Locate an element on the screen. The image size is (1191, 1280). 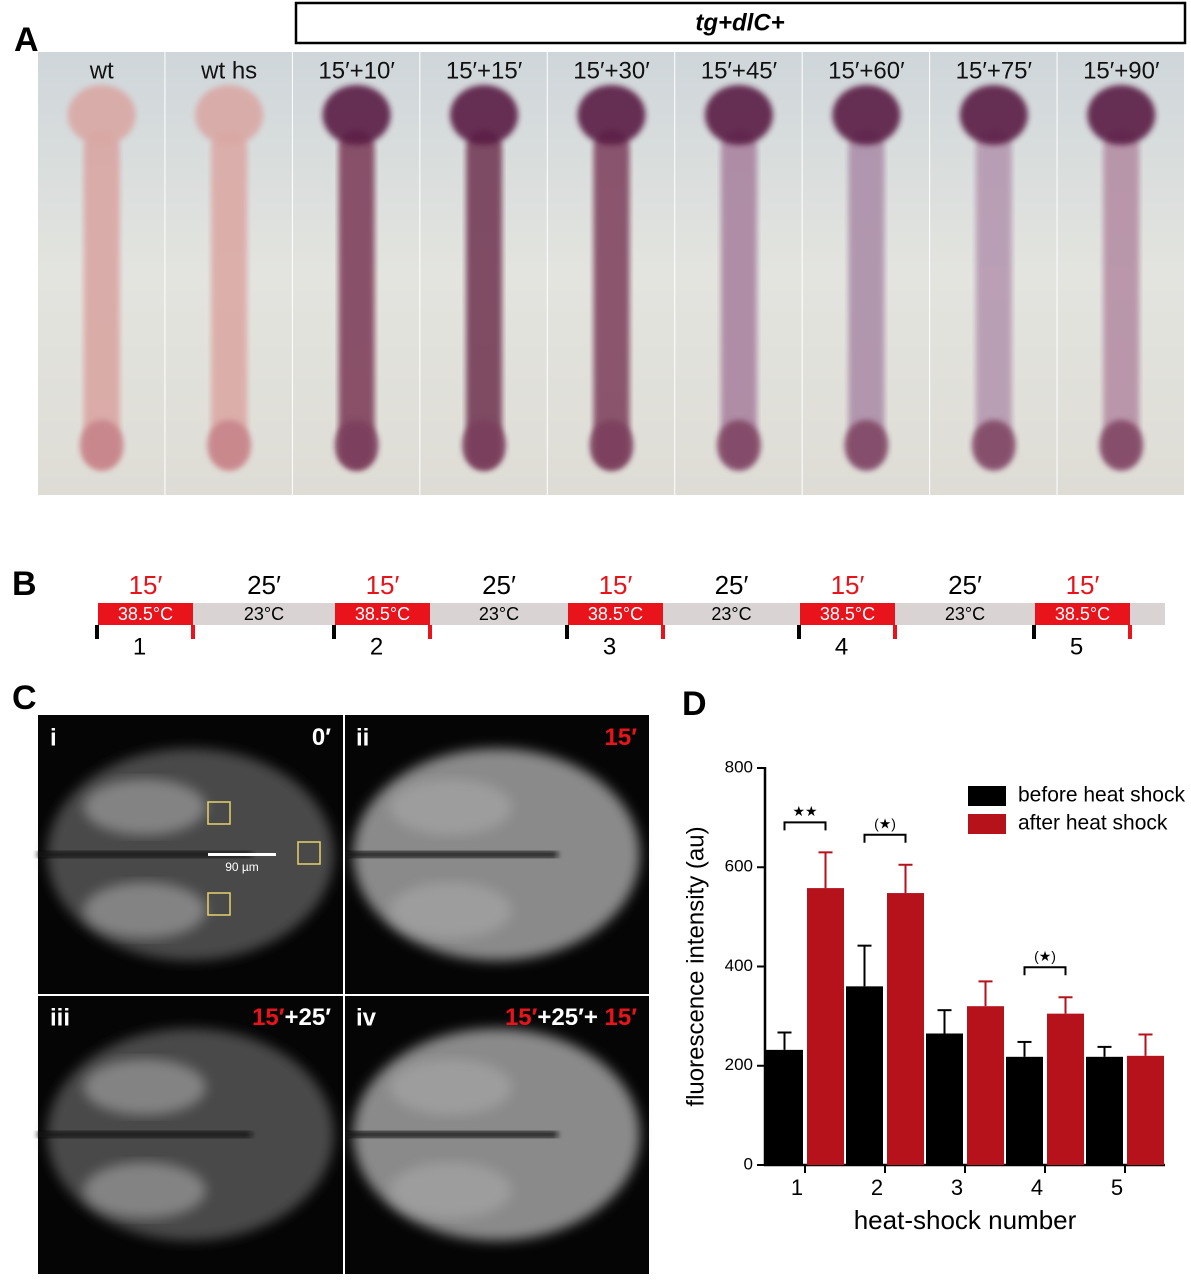
time-label: 15′ is located at coordinates (621, 737).